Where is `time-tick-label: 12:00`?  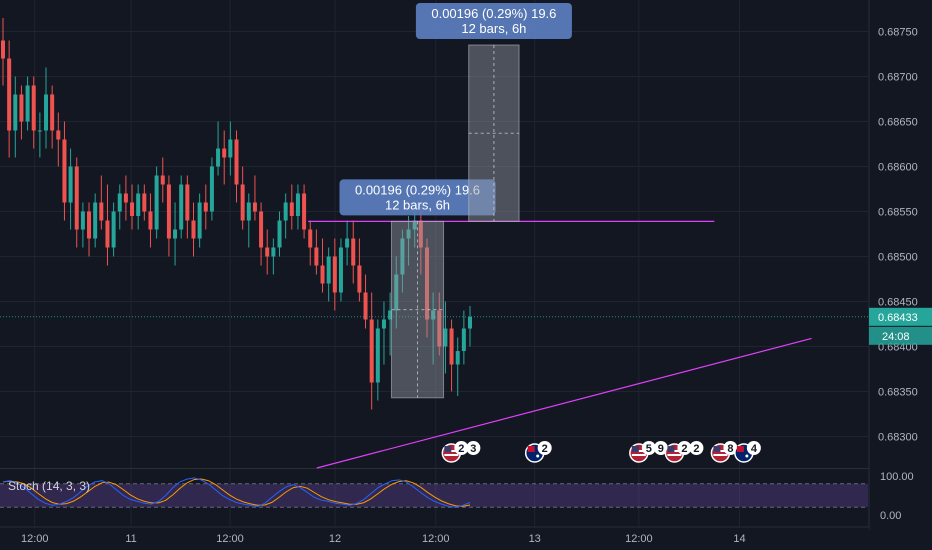 time-tick-label: 12:00 is located at coordinates (436, 539).